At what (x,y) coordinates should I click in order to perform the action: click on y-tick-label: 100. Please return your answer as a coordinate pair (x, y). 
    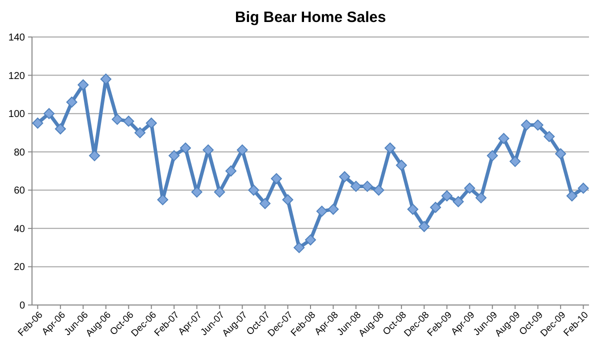
    Looking at the image, I should click on (17, 114).